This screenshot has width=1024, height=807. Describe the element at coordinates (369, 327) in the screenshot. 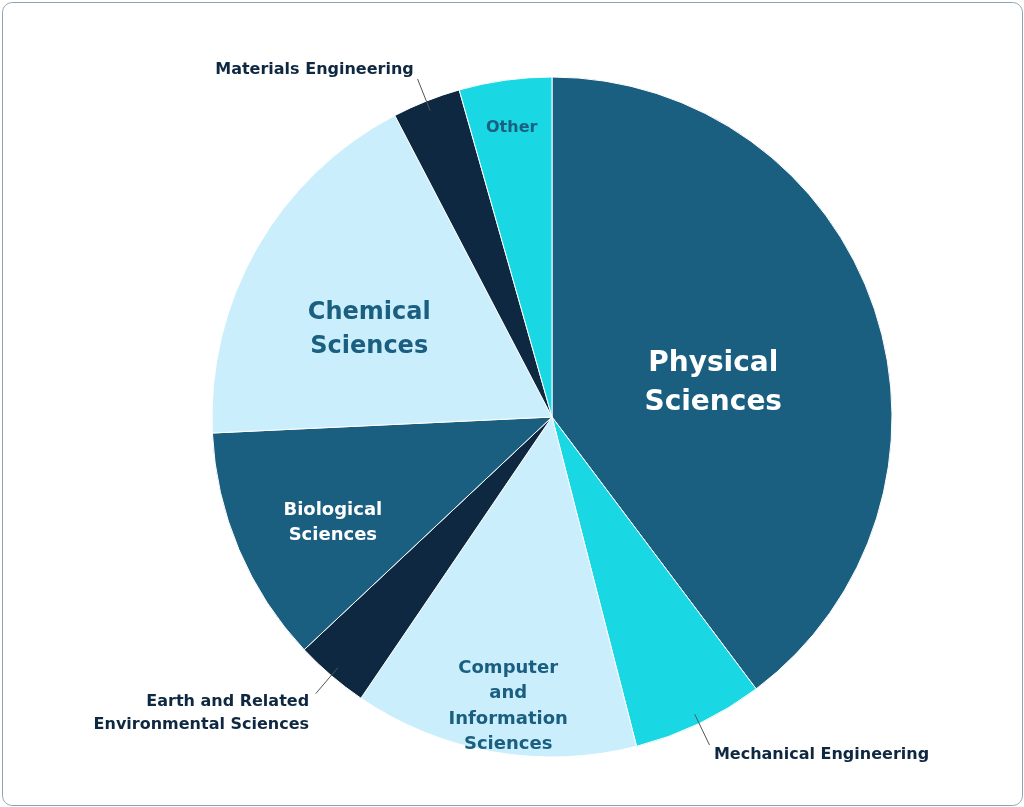

I see `slice-label: Chemical Sciences` at that location.